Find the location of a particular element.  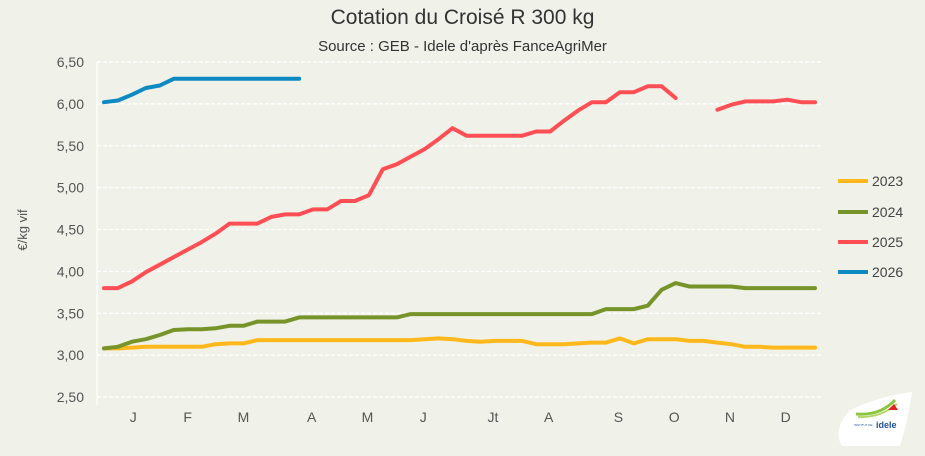

y-tick-label: 4,50 is located at coordinates (70, 230).